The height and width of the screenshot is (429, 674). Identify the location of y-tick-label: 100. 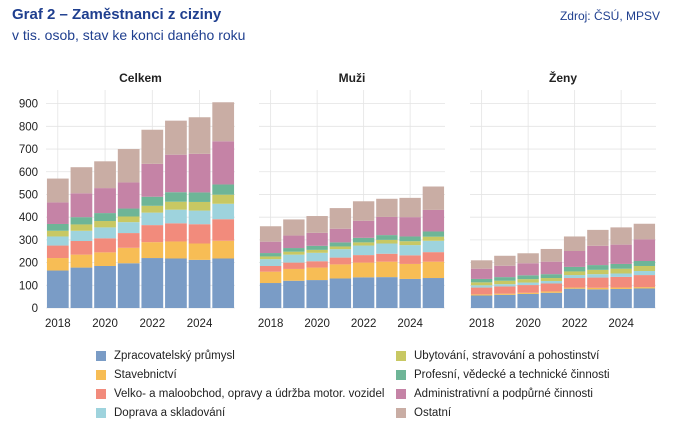
(28, 286).